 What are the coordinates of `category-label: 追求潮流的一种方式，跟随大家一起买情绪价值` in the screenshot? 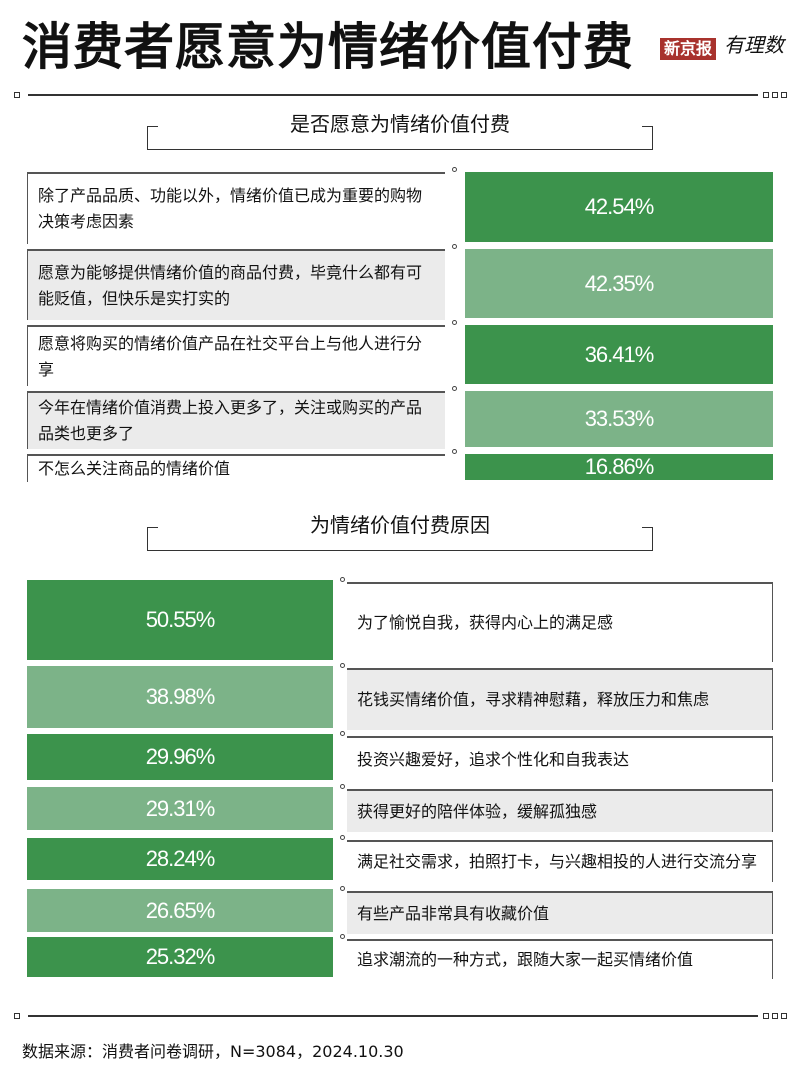 It's located at (560, 959).